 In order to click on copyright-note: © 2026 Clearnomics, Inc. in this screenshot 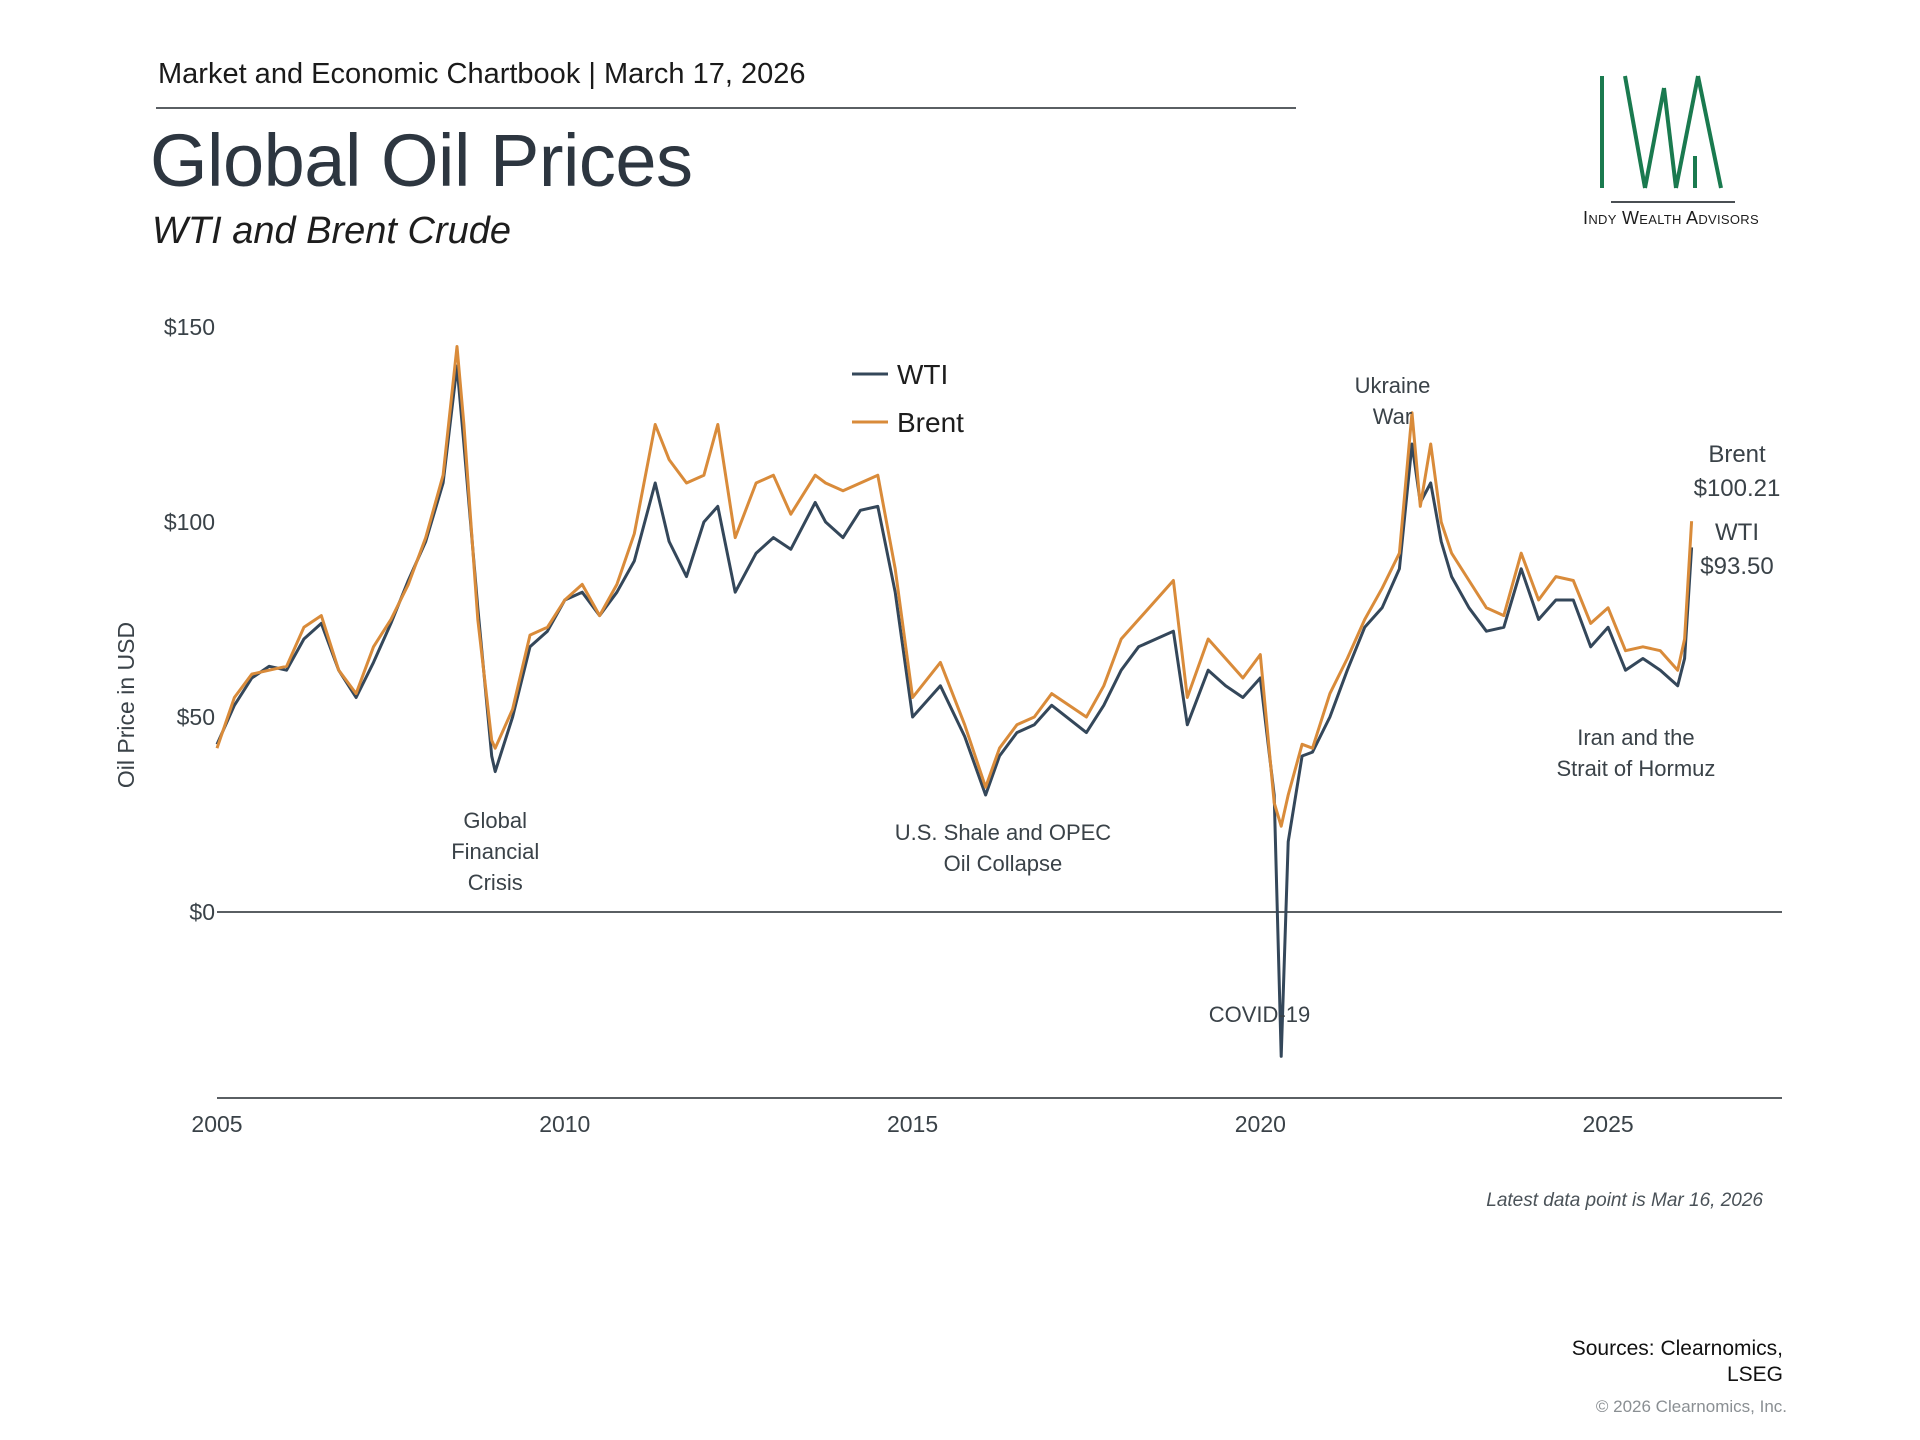, I will do `click(1691, 1406)`.